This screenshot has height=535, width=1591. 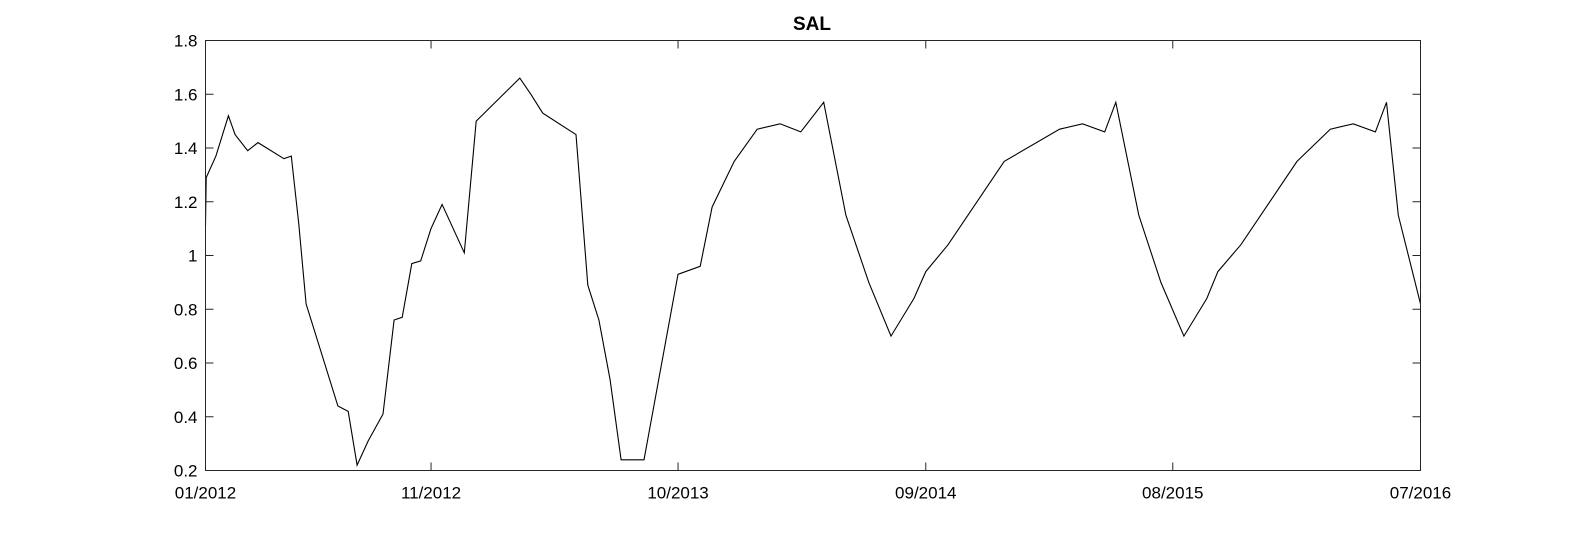 What do you see at coordinates (186, 94) in the screenshot?
I see `y-tick-label: 1.6` at bounding box center [186, 94].